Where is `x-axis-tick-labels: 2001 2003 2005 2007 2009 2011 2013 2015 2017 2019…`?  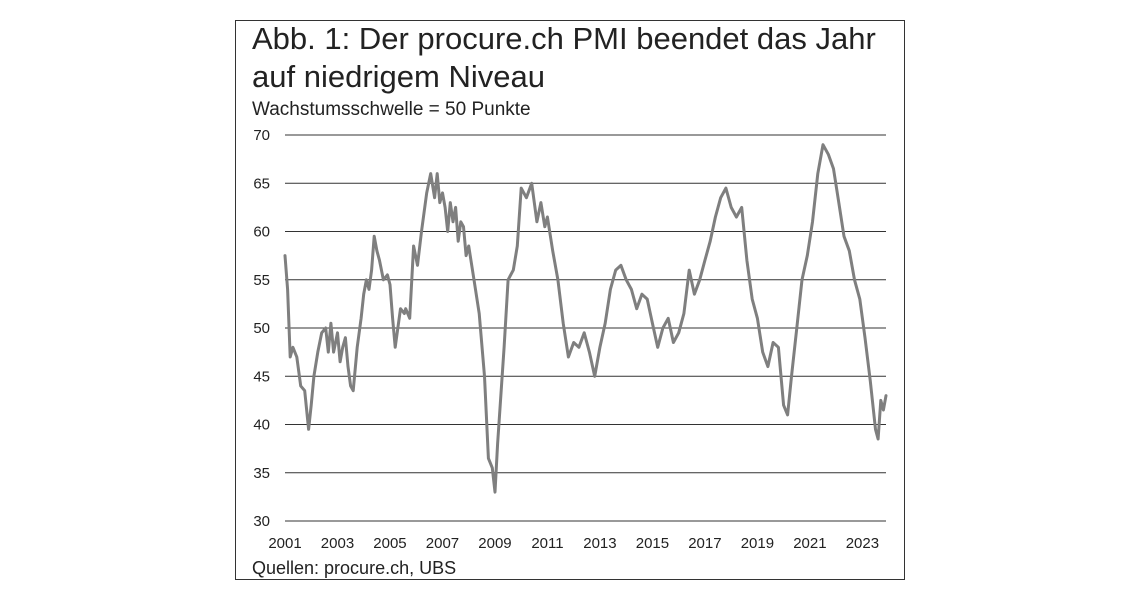 x-axis-tick-labels: 2001 2003 2005 2007 2009 2011 2013 2015 2017 2019… is located at coordinates (573, 543).